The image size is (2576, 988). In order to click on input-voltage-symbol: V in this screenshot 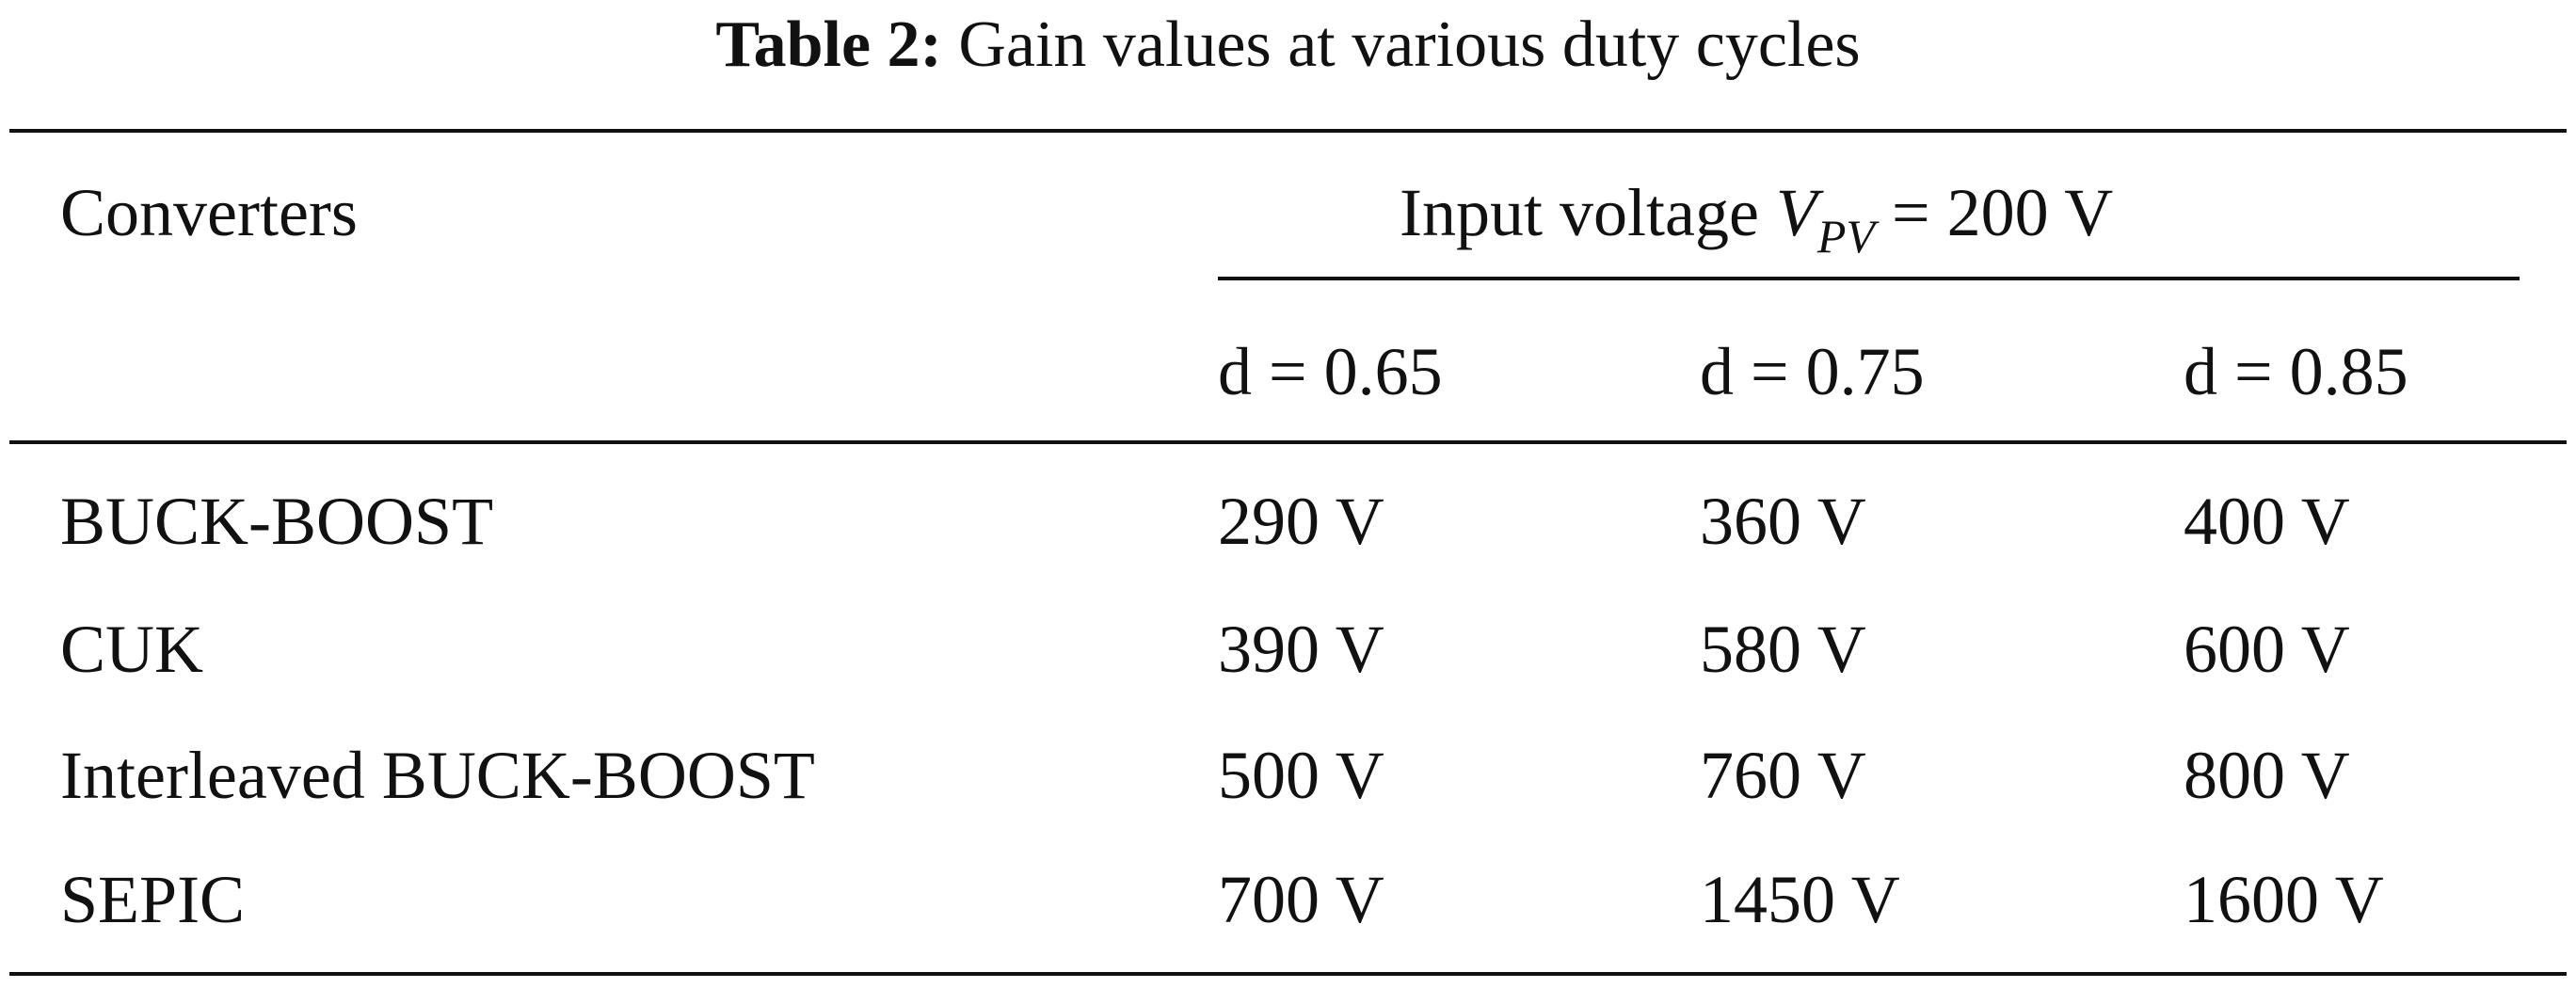, I will do `click(1796, 213)`.